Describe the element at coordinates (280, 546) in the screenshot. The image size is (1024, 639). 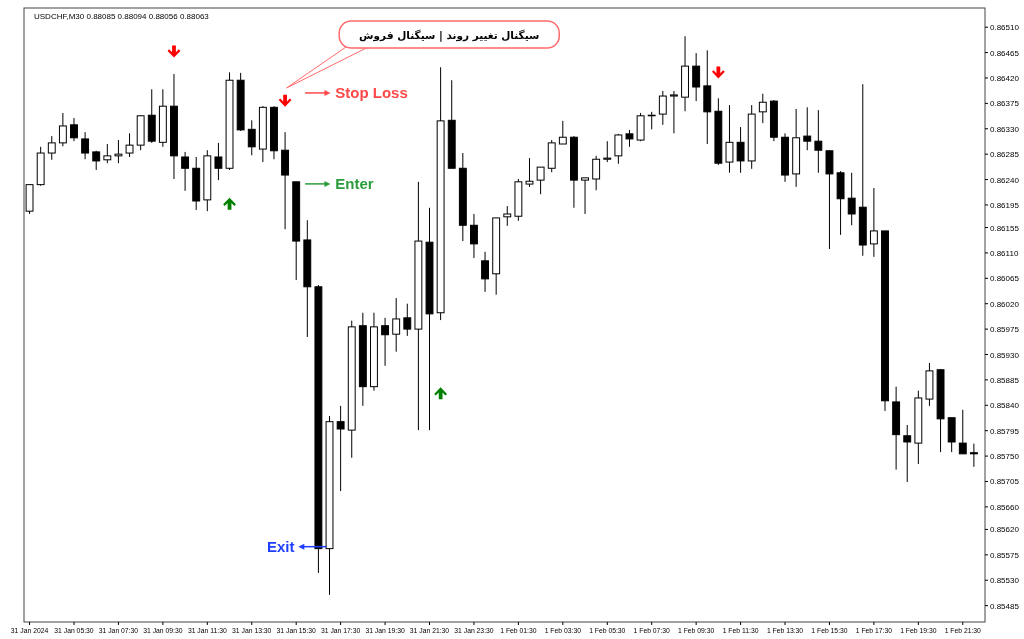
I see `annotation: Exit` at that location.